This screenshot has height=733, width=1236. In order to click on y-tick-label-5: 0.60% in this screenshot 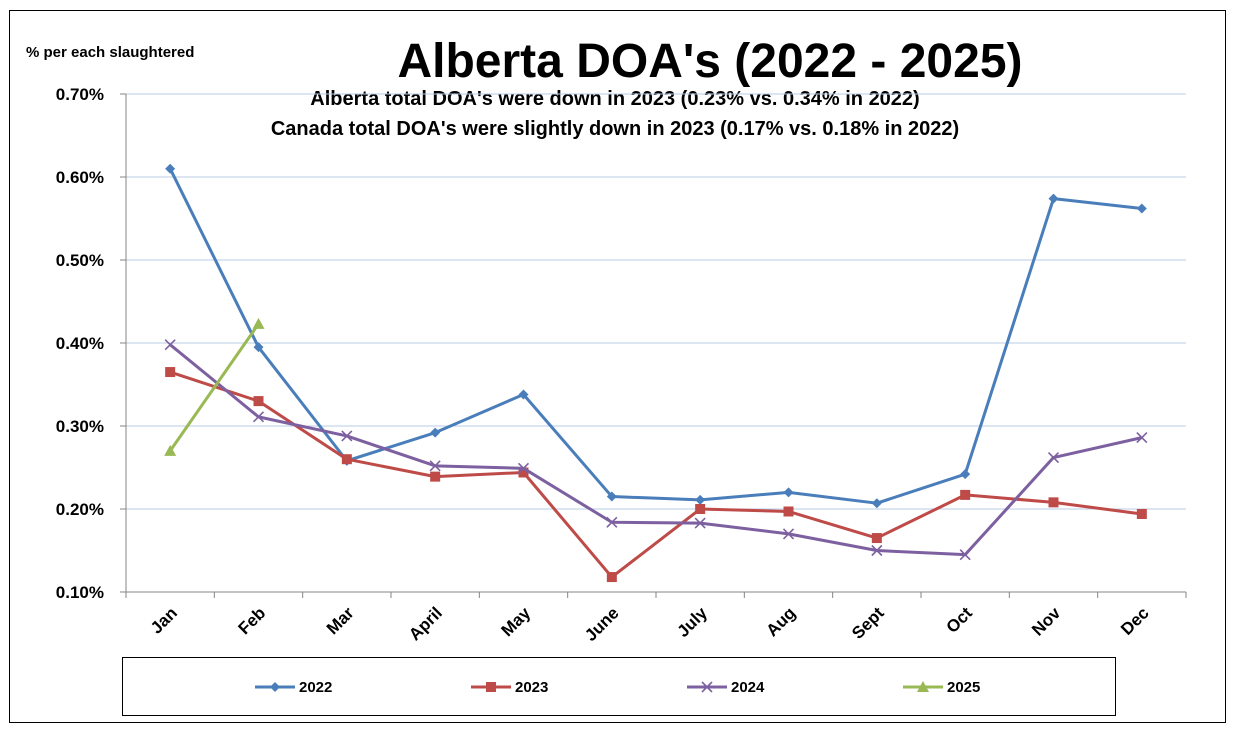, I will do `click(80, 177)`.